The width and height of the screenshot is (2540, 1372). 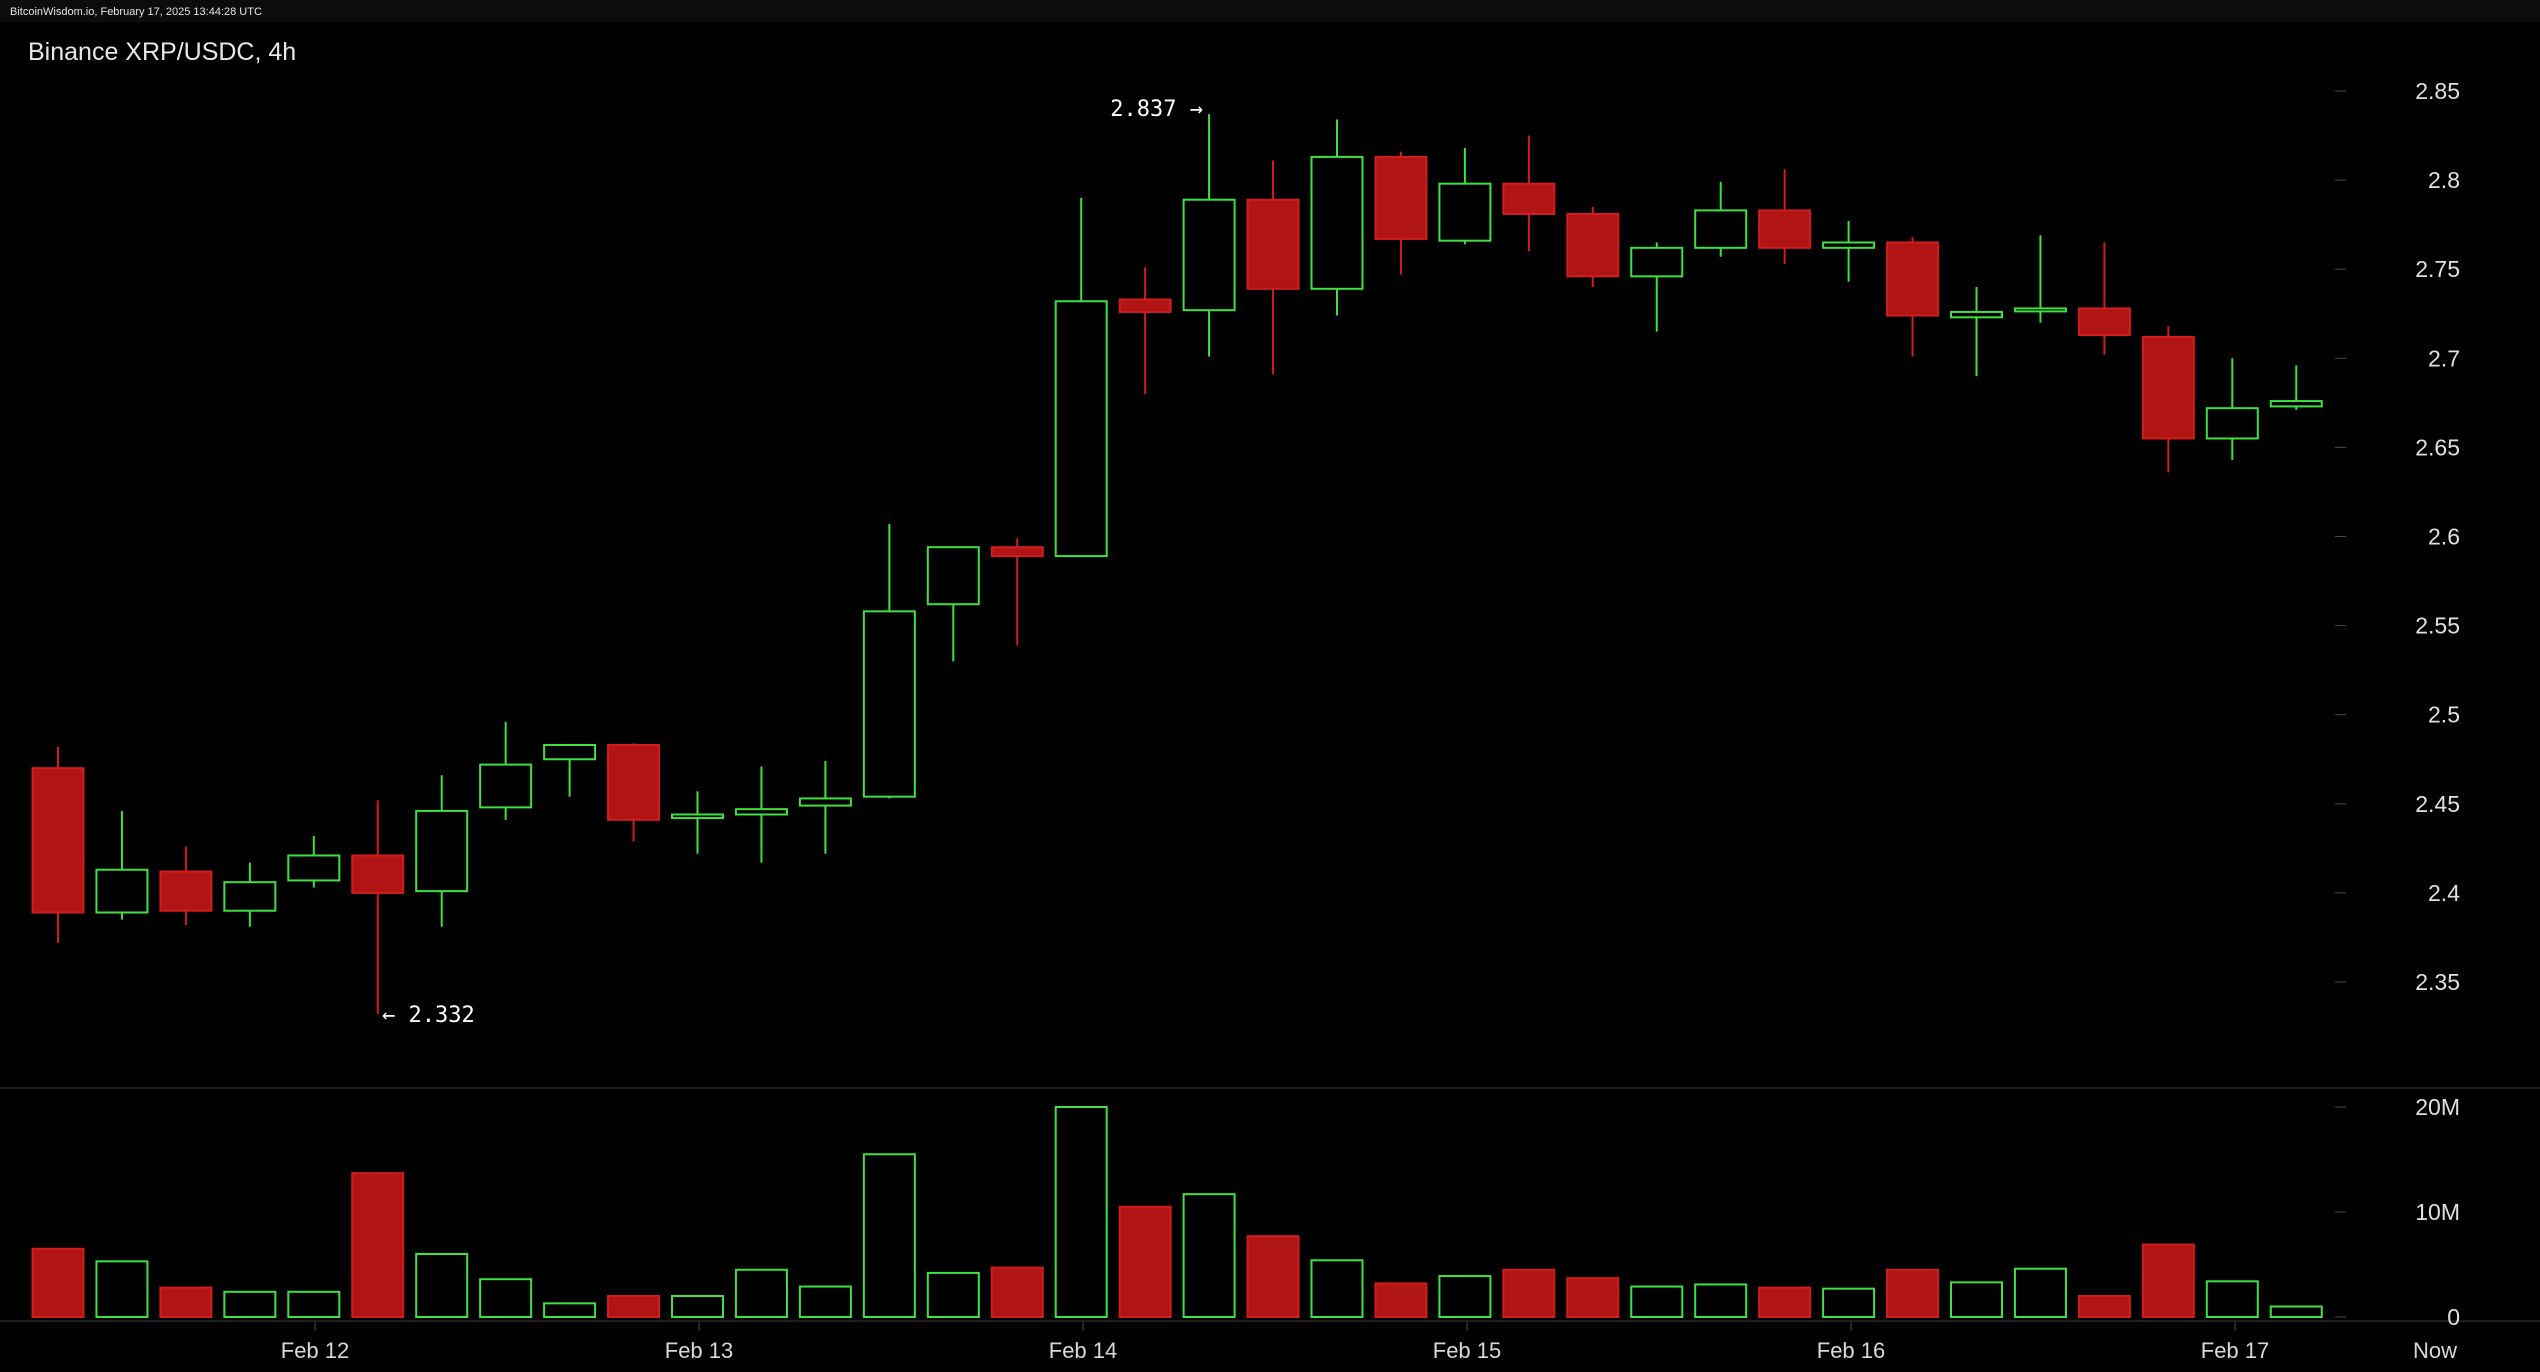 I want to click on price-tick-label: 2.85, so click(x=2437, y=91).